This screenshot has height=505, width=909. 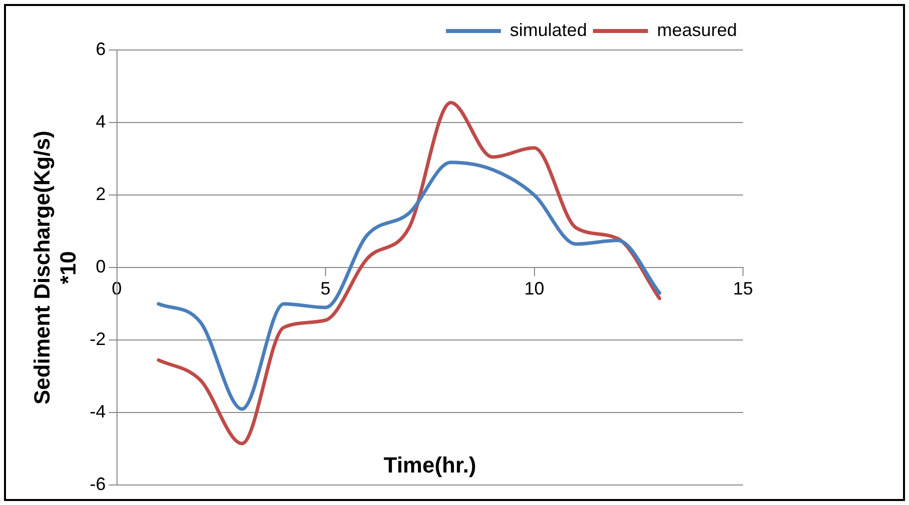 What do you see at coordinates (101, 122) in the screenshot?
I see `y-tick-label: 4` at bounding box center [101, 122].